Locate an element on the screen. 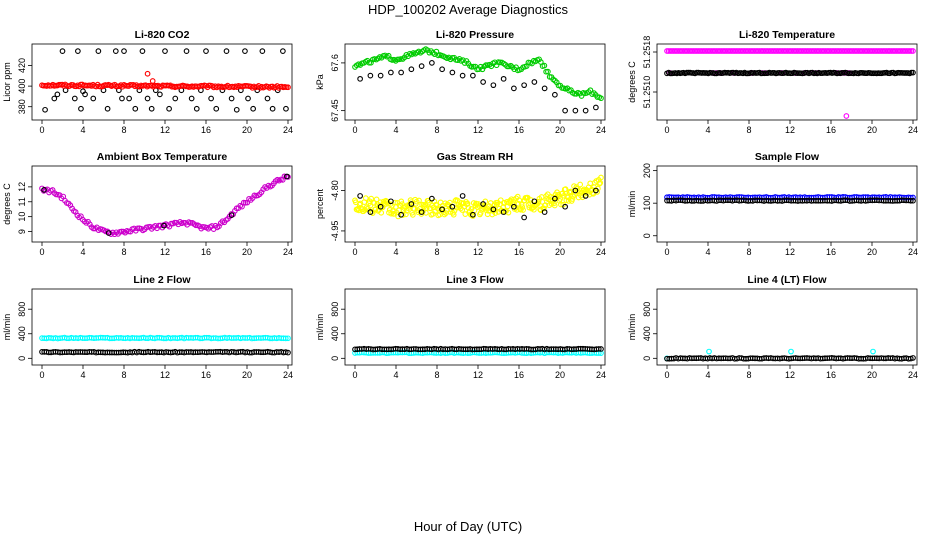  panel-1: Li-820 CO2 0 4 8 12 16 20 24 380 400 420 Licor ppm is located at coordinates (147, 82).